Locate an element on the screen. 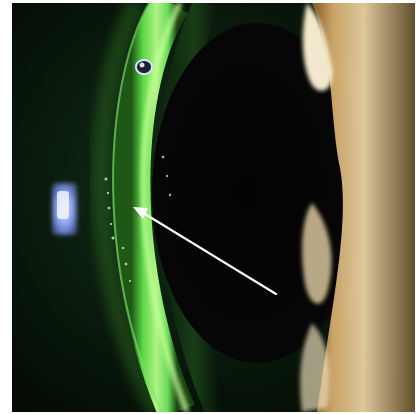 This screenshot has height=414, width=419. air-bubble-highlight is located at coordinates (142, 65).